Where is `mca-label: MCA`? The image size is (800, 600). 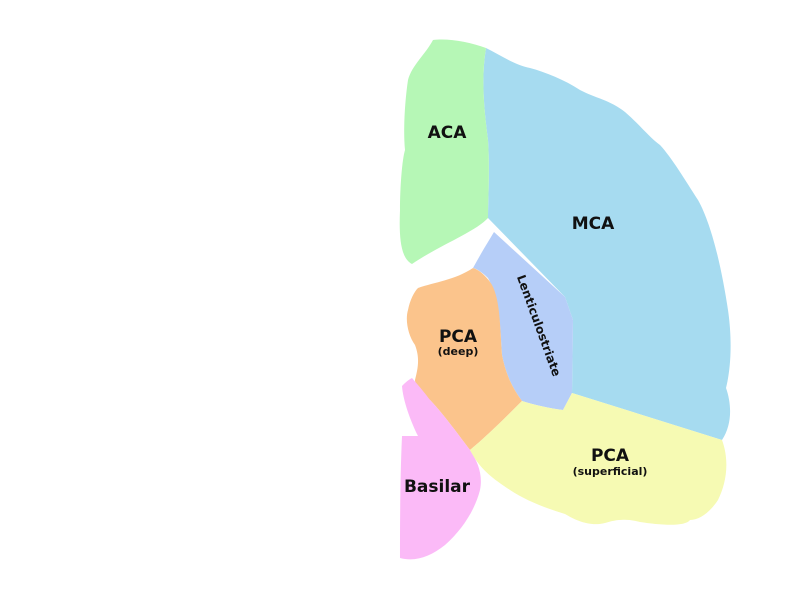 mca-label: MCA is located at coordinates (593, 224).